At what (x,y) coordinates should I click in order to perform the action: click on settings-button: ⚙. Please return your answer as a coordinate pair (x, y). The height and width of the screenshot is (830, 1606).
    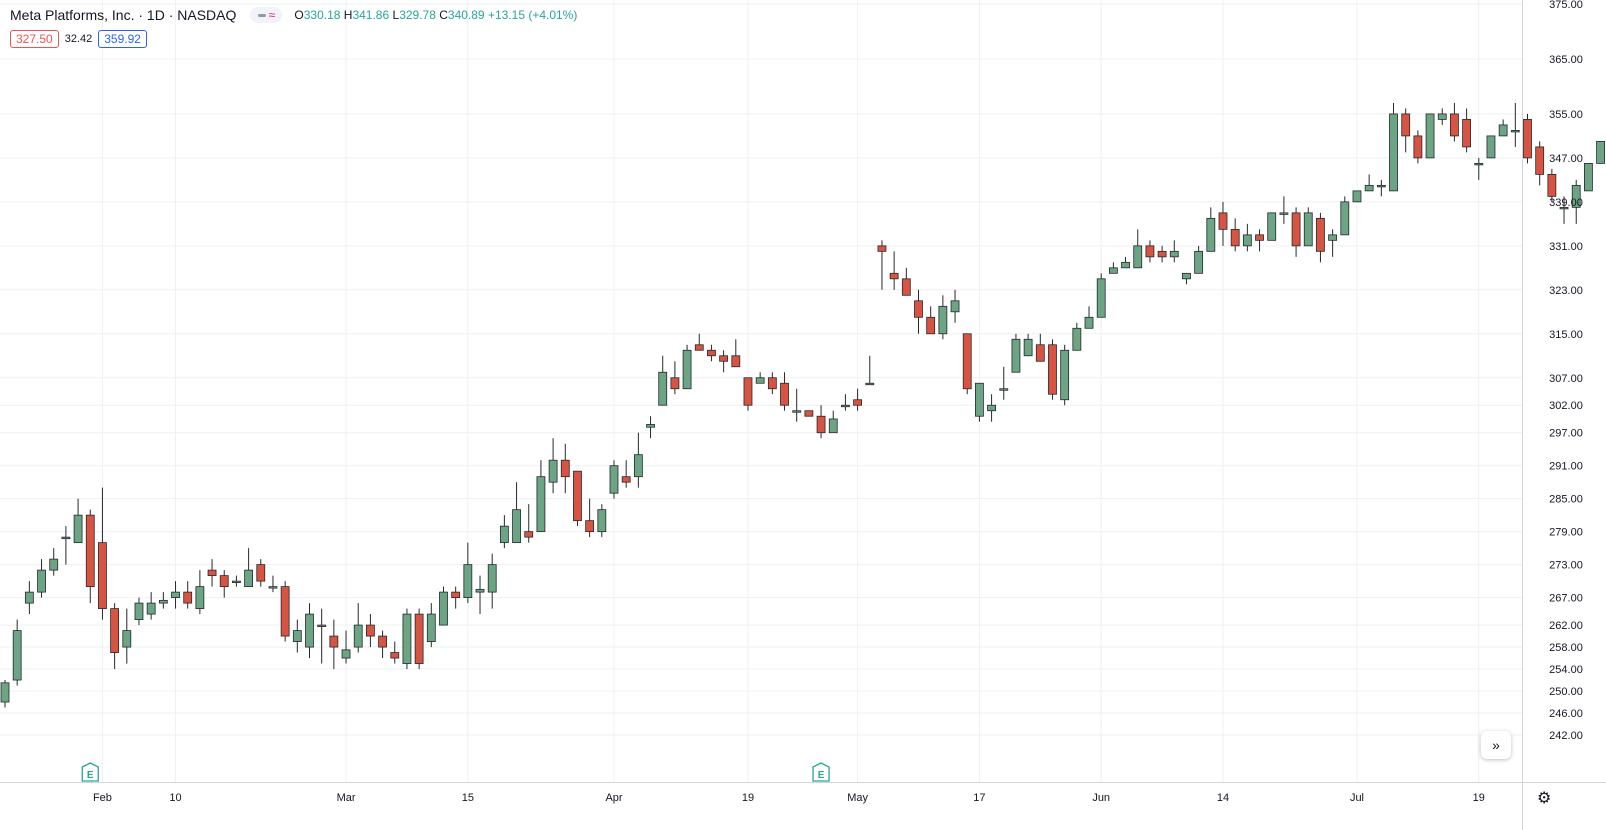
    Looking at the image, I should click on (1544, 798).